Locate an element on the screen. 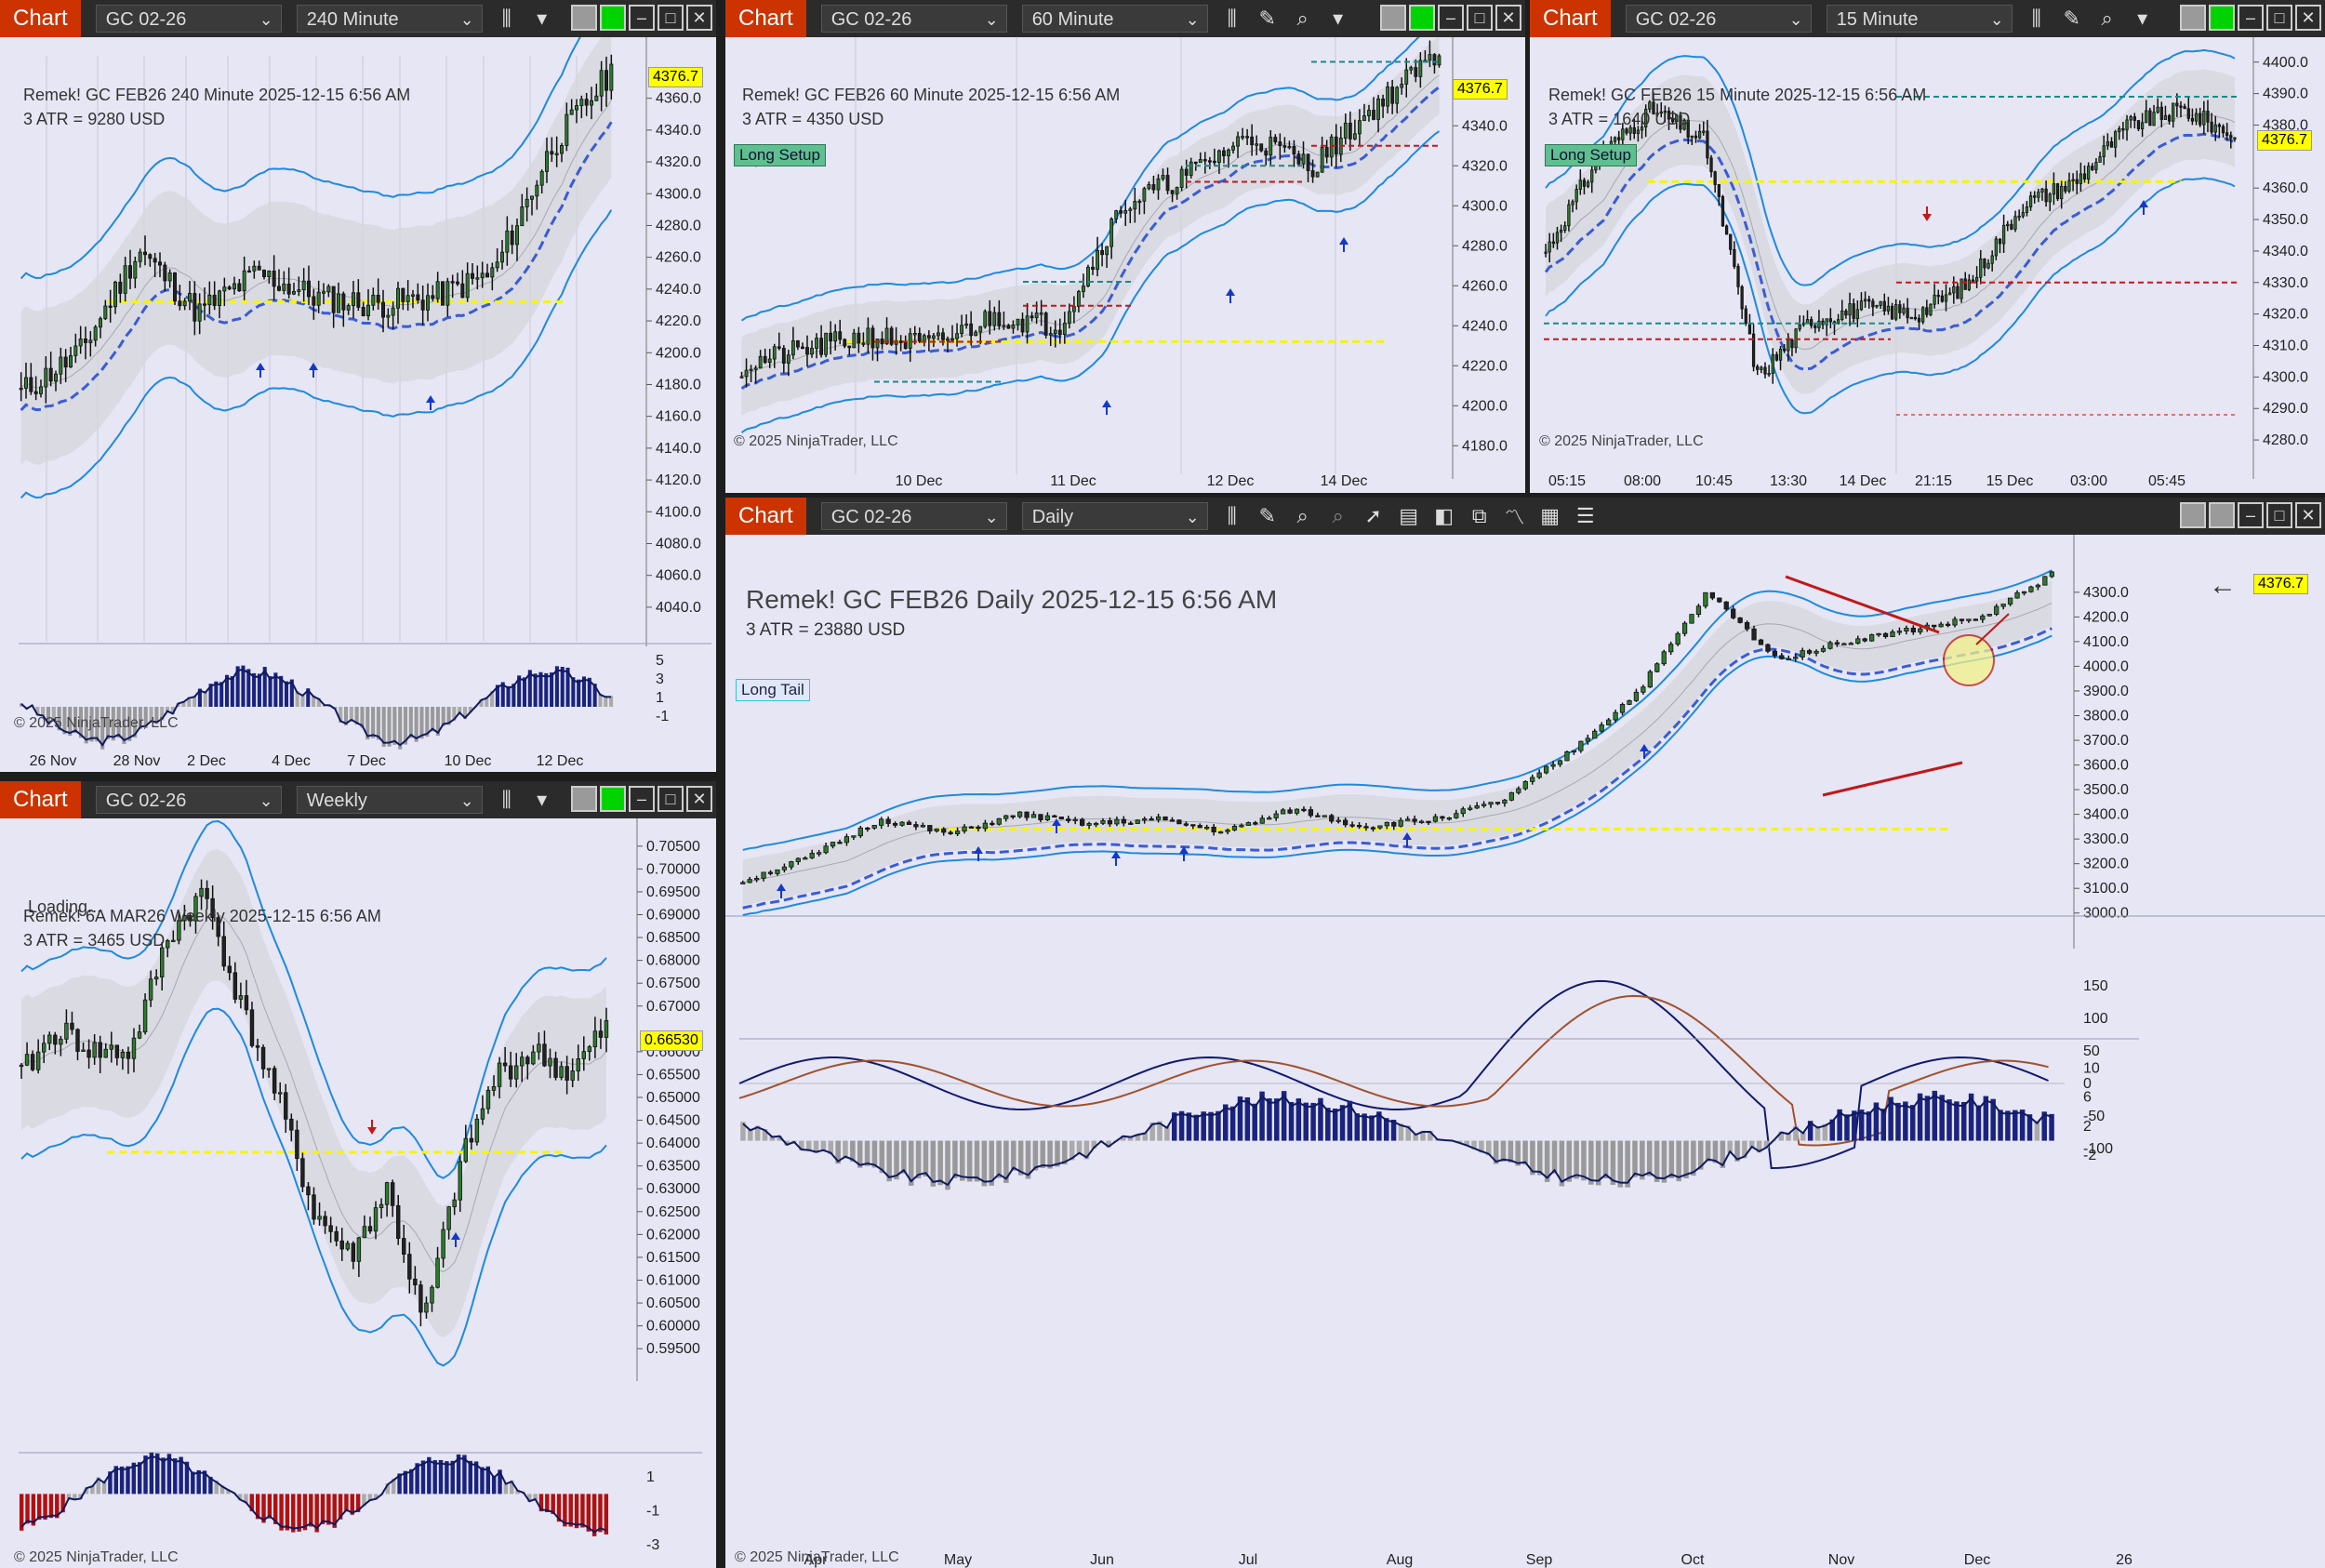 The image size is (2325, 1568). annotation-circle is located at coordinates (1969, 660).